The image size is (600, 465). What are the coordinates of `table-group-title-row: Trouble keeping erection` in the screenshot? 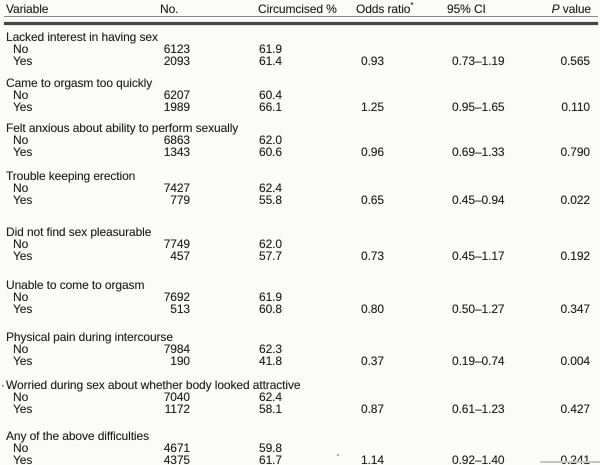 It's located at (300, 176).